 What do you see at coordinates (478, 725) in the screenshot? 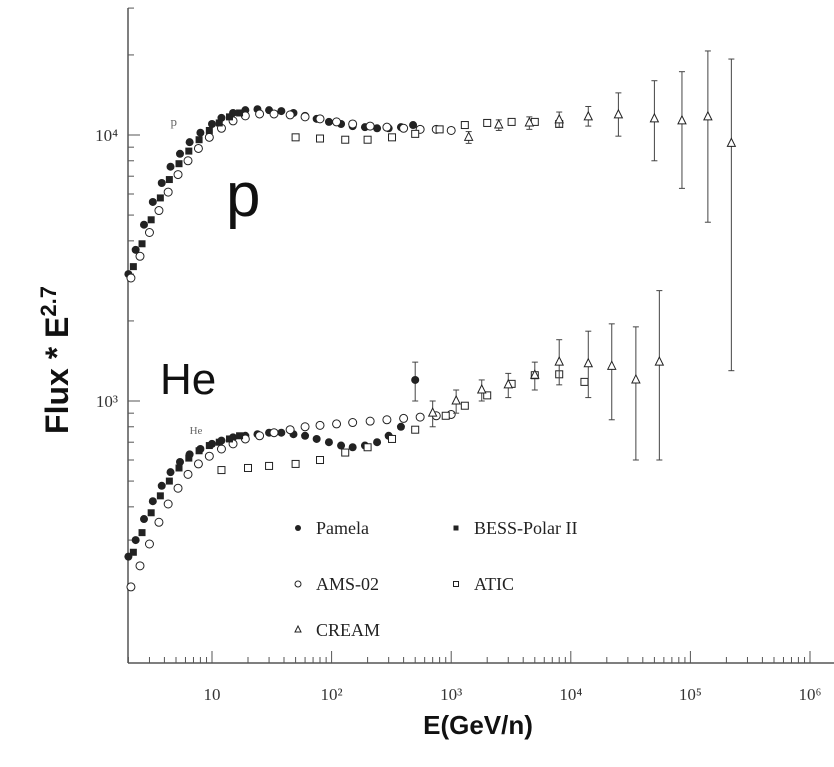
I see `x-axis-title: E(GeV/n)` at bounding box center [478, 725].